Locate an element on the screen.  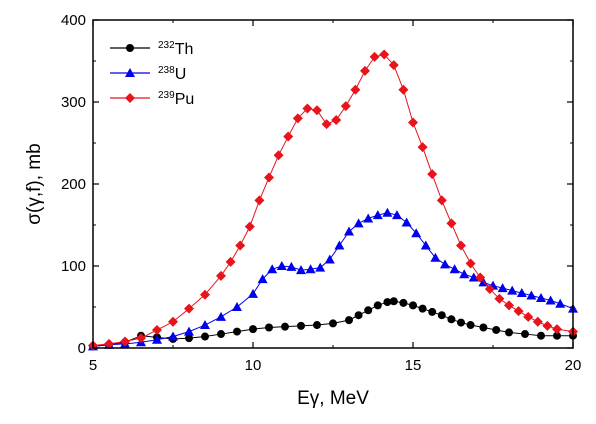
legend-item-u: 238U is located at coordinates (148, 74).